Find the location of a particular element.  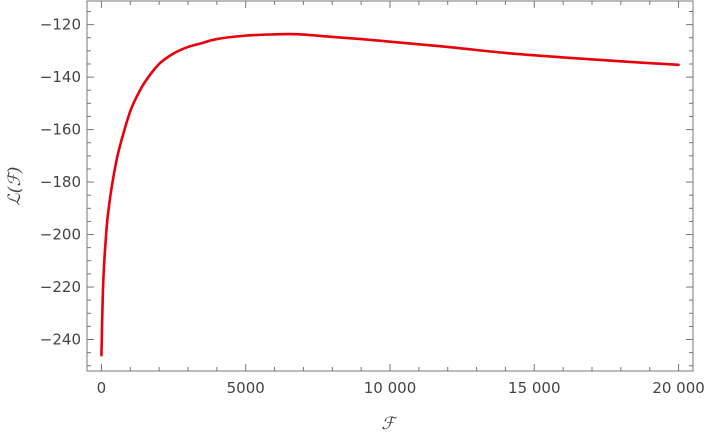

y-axis-label: ℒ(ℱ) is located at coordinates (15, 186).